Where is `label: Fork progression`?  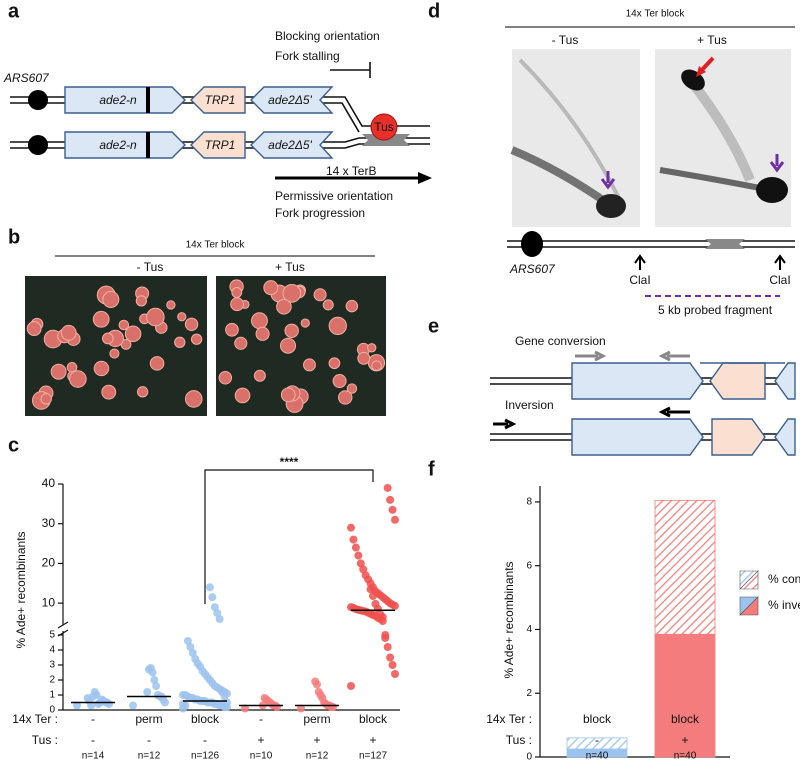 label: Fork progression is located at coordinates (320, 213).